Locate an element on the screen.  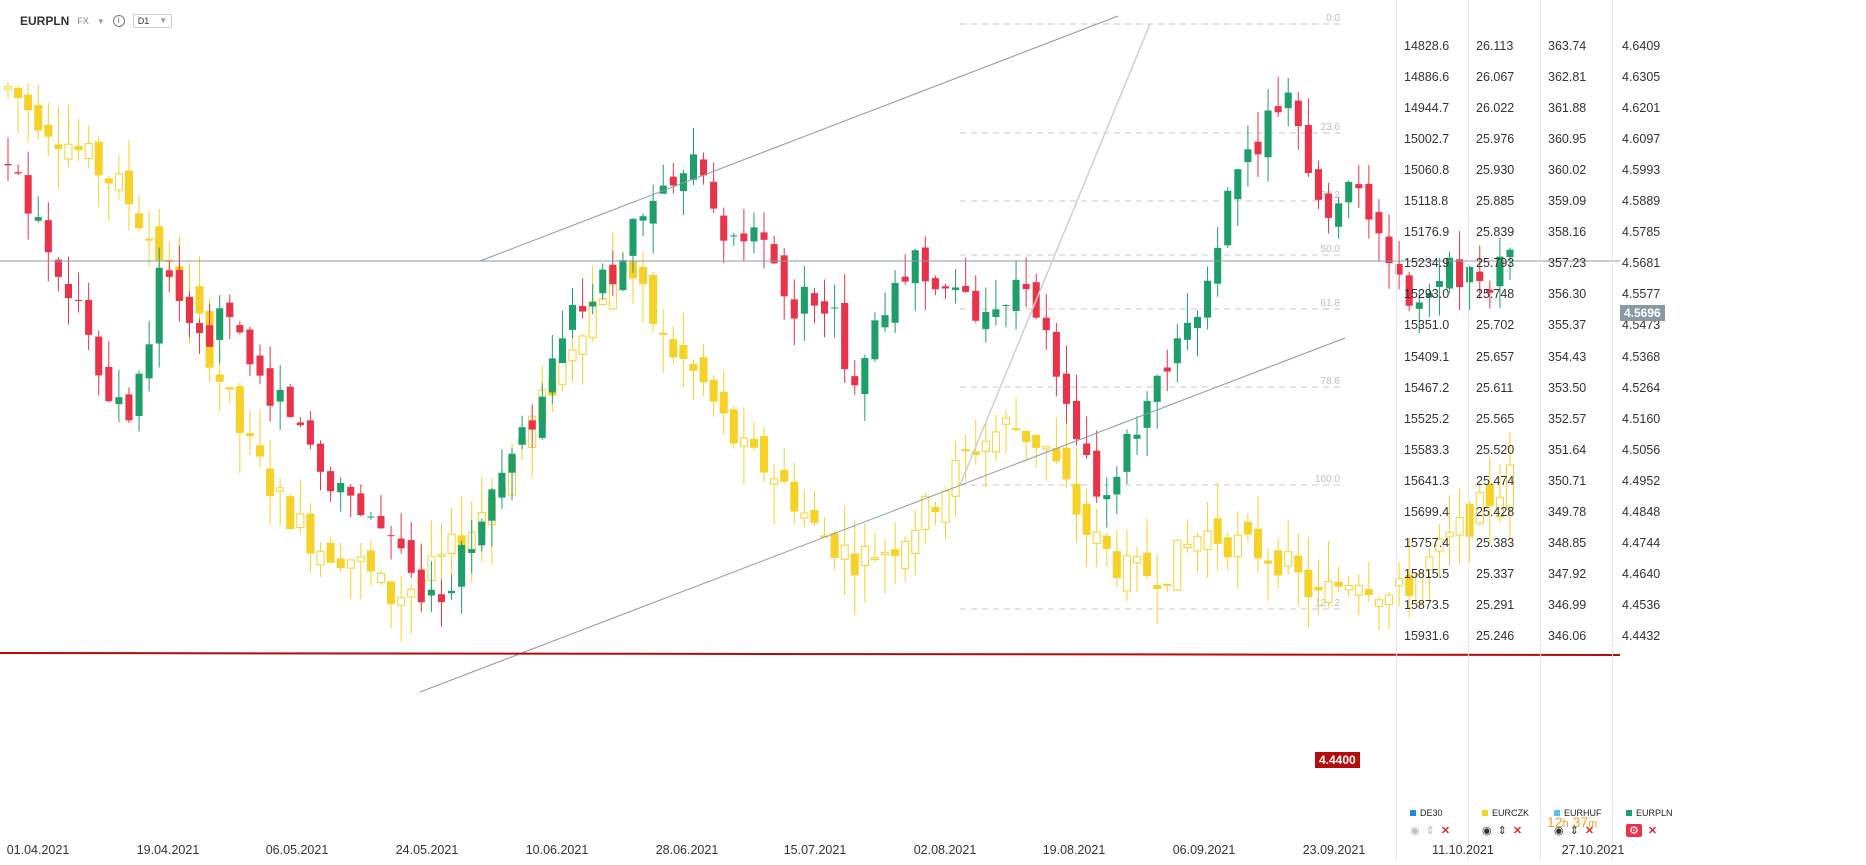
price-scale-label: 355.37 is located at coordinates (1567, 325).